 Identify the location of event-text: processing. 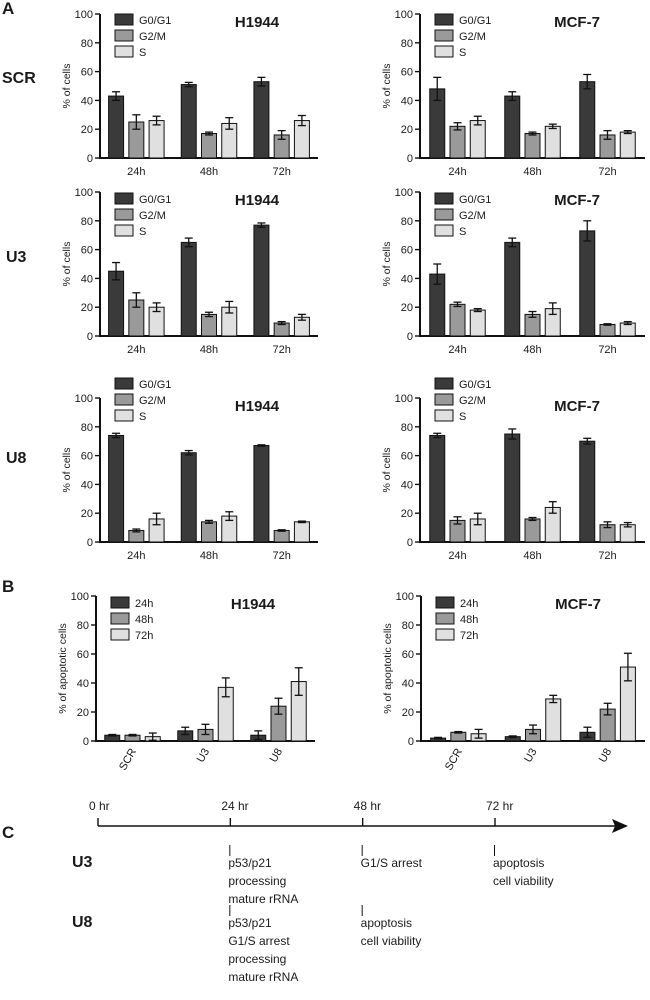
(257, 959).